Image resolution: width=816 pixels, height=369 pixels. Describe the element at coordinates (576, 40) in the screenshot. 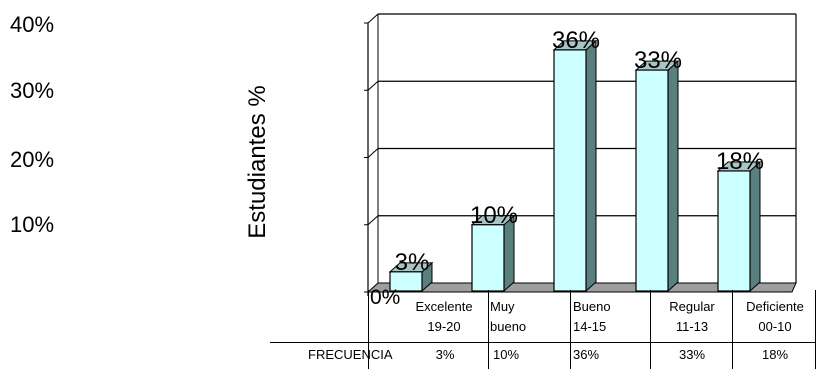

I see `data-label: 36%` at that location.